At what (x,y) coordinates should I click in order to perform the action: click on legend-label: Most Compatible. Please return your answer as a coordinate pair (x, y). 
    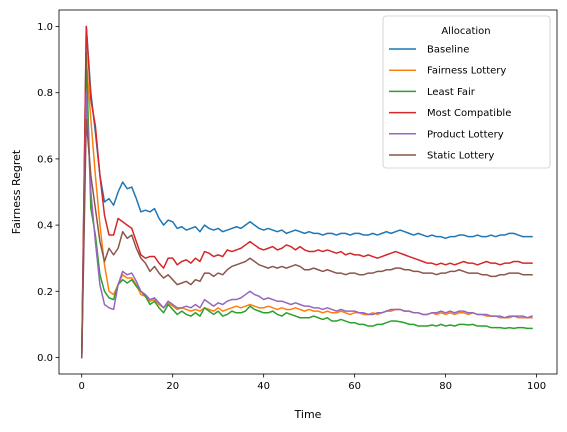
    Looking at the image, I should click on (469, 113).